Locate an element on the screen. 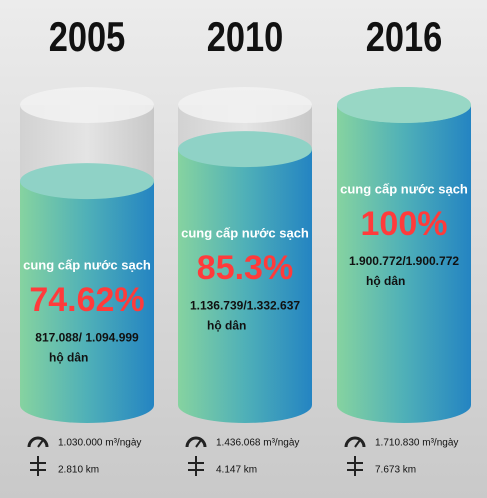 This screenshot has height=498, width=487. percent: 100% is located at coordinates (404, 224).